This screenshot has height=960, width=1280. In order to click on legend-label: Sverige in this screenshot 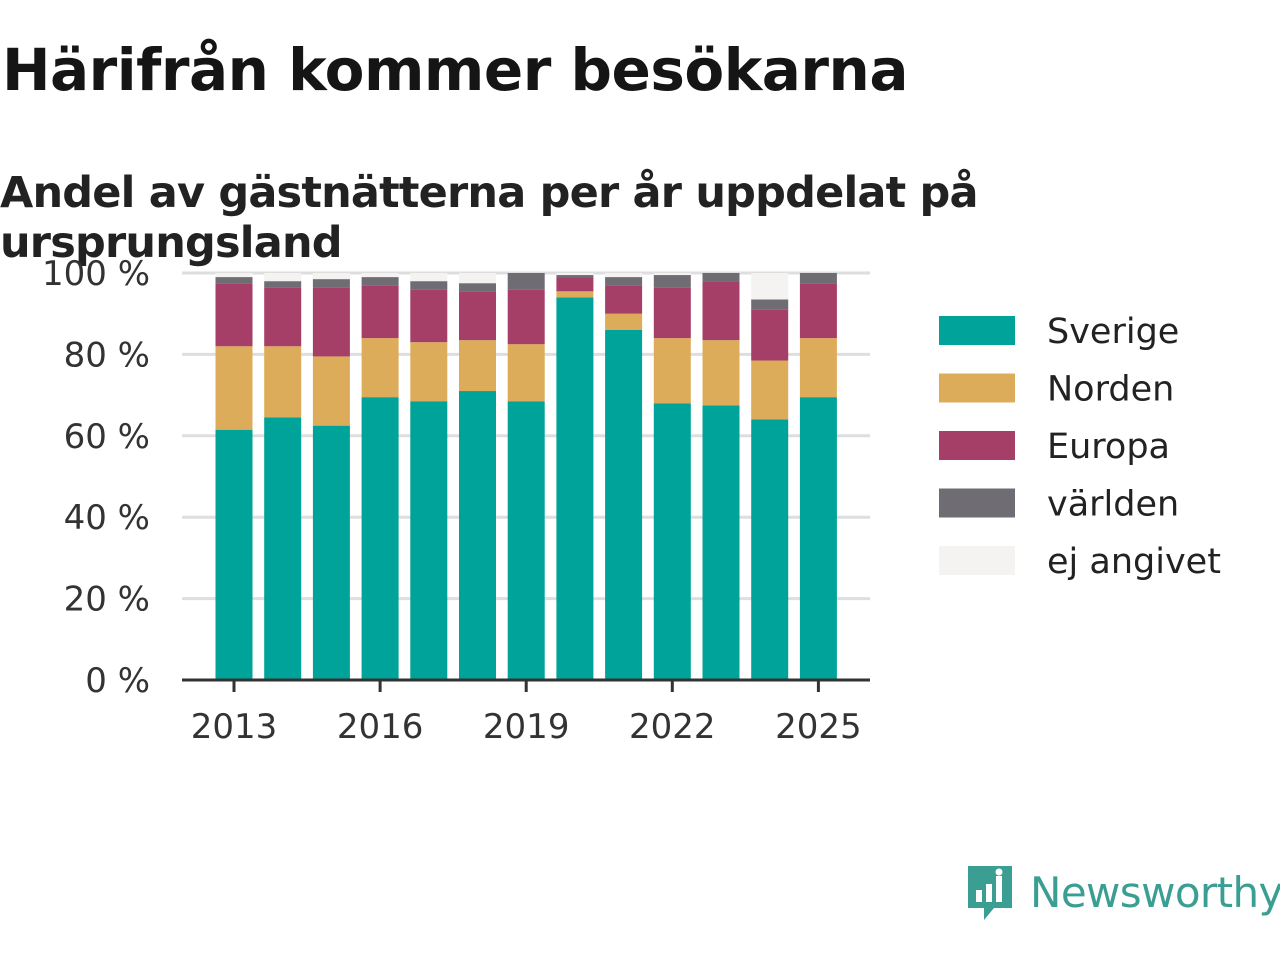, I will do `click(1113, 332)`.